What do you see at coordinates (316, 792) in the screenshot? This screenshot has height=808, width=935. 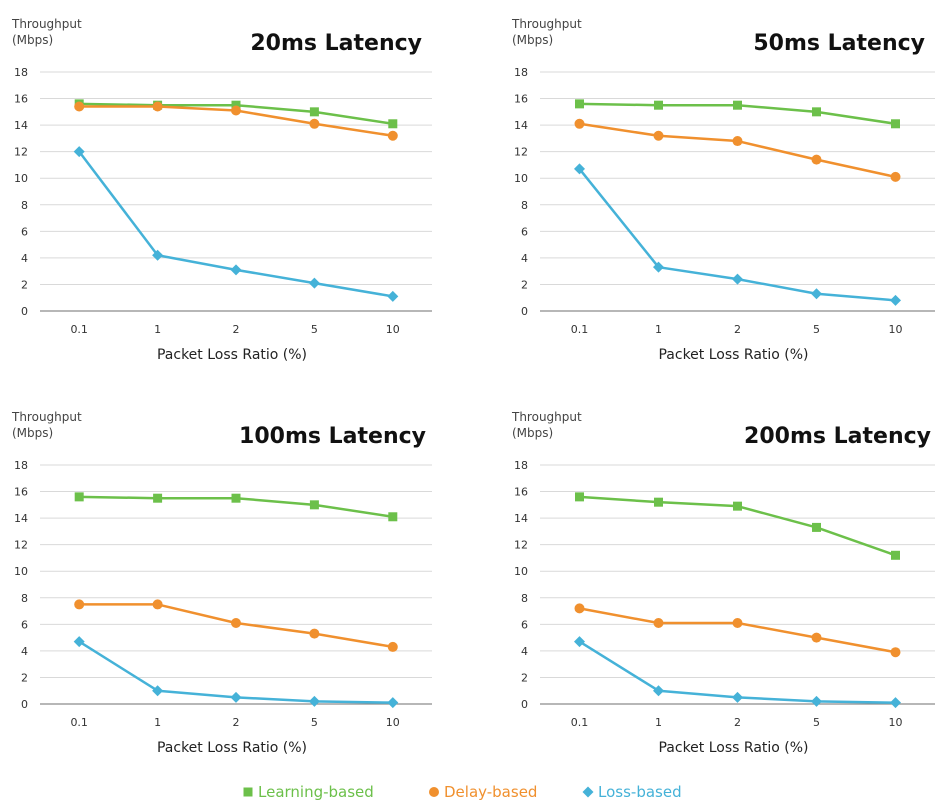 I see `legend-label: Learning-based` at bounding box center [316, 792].